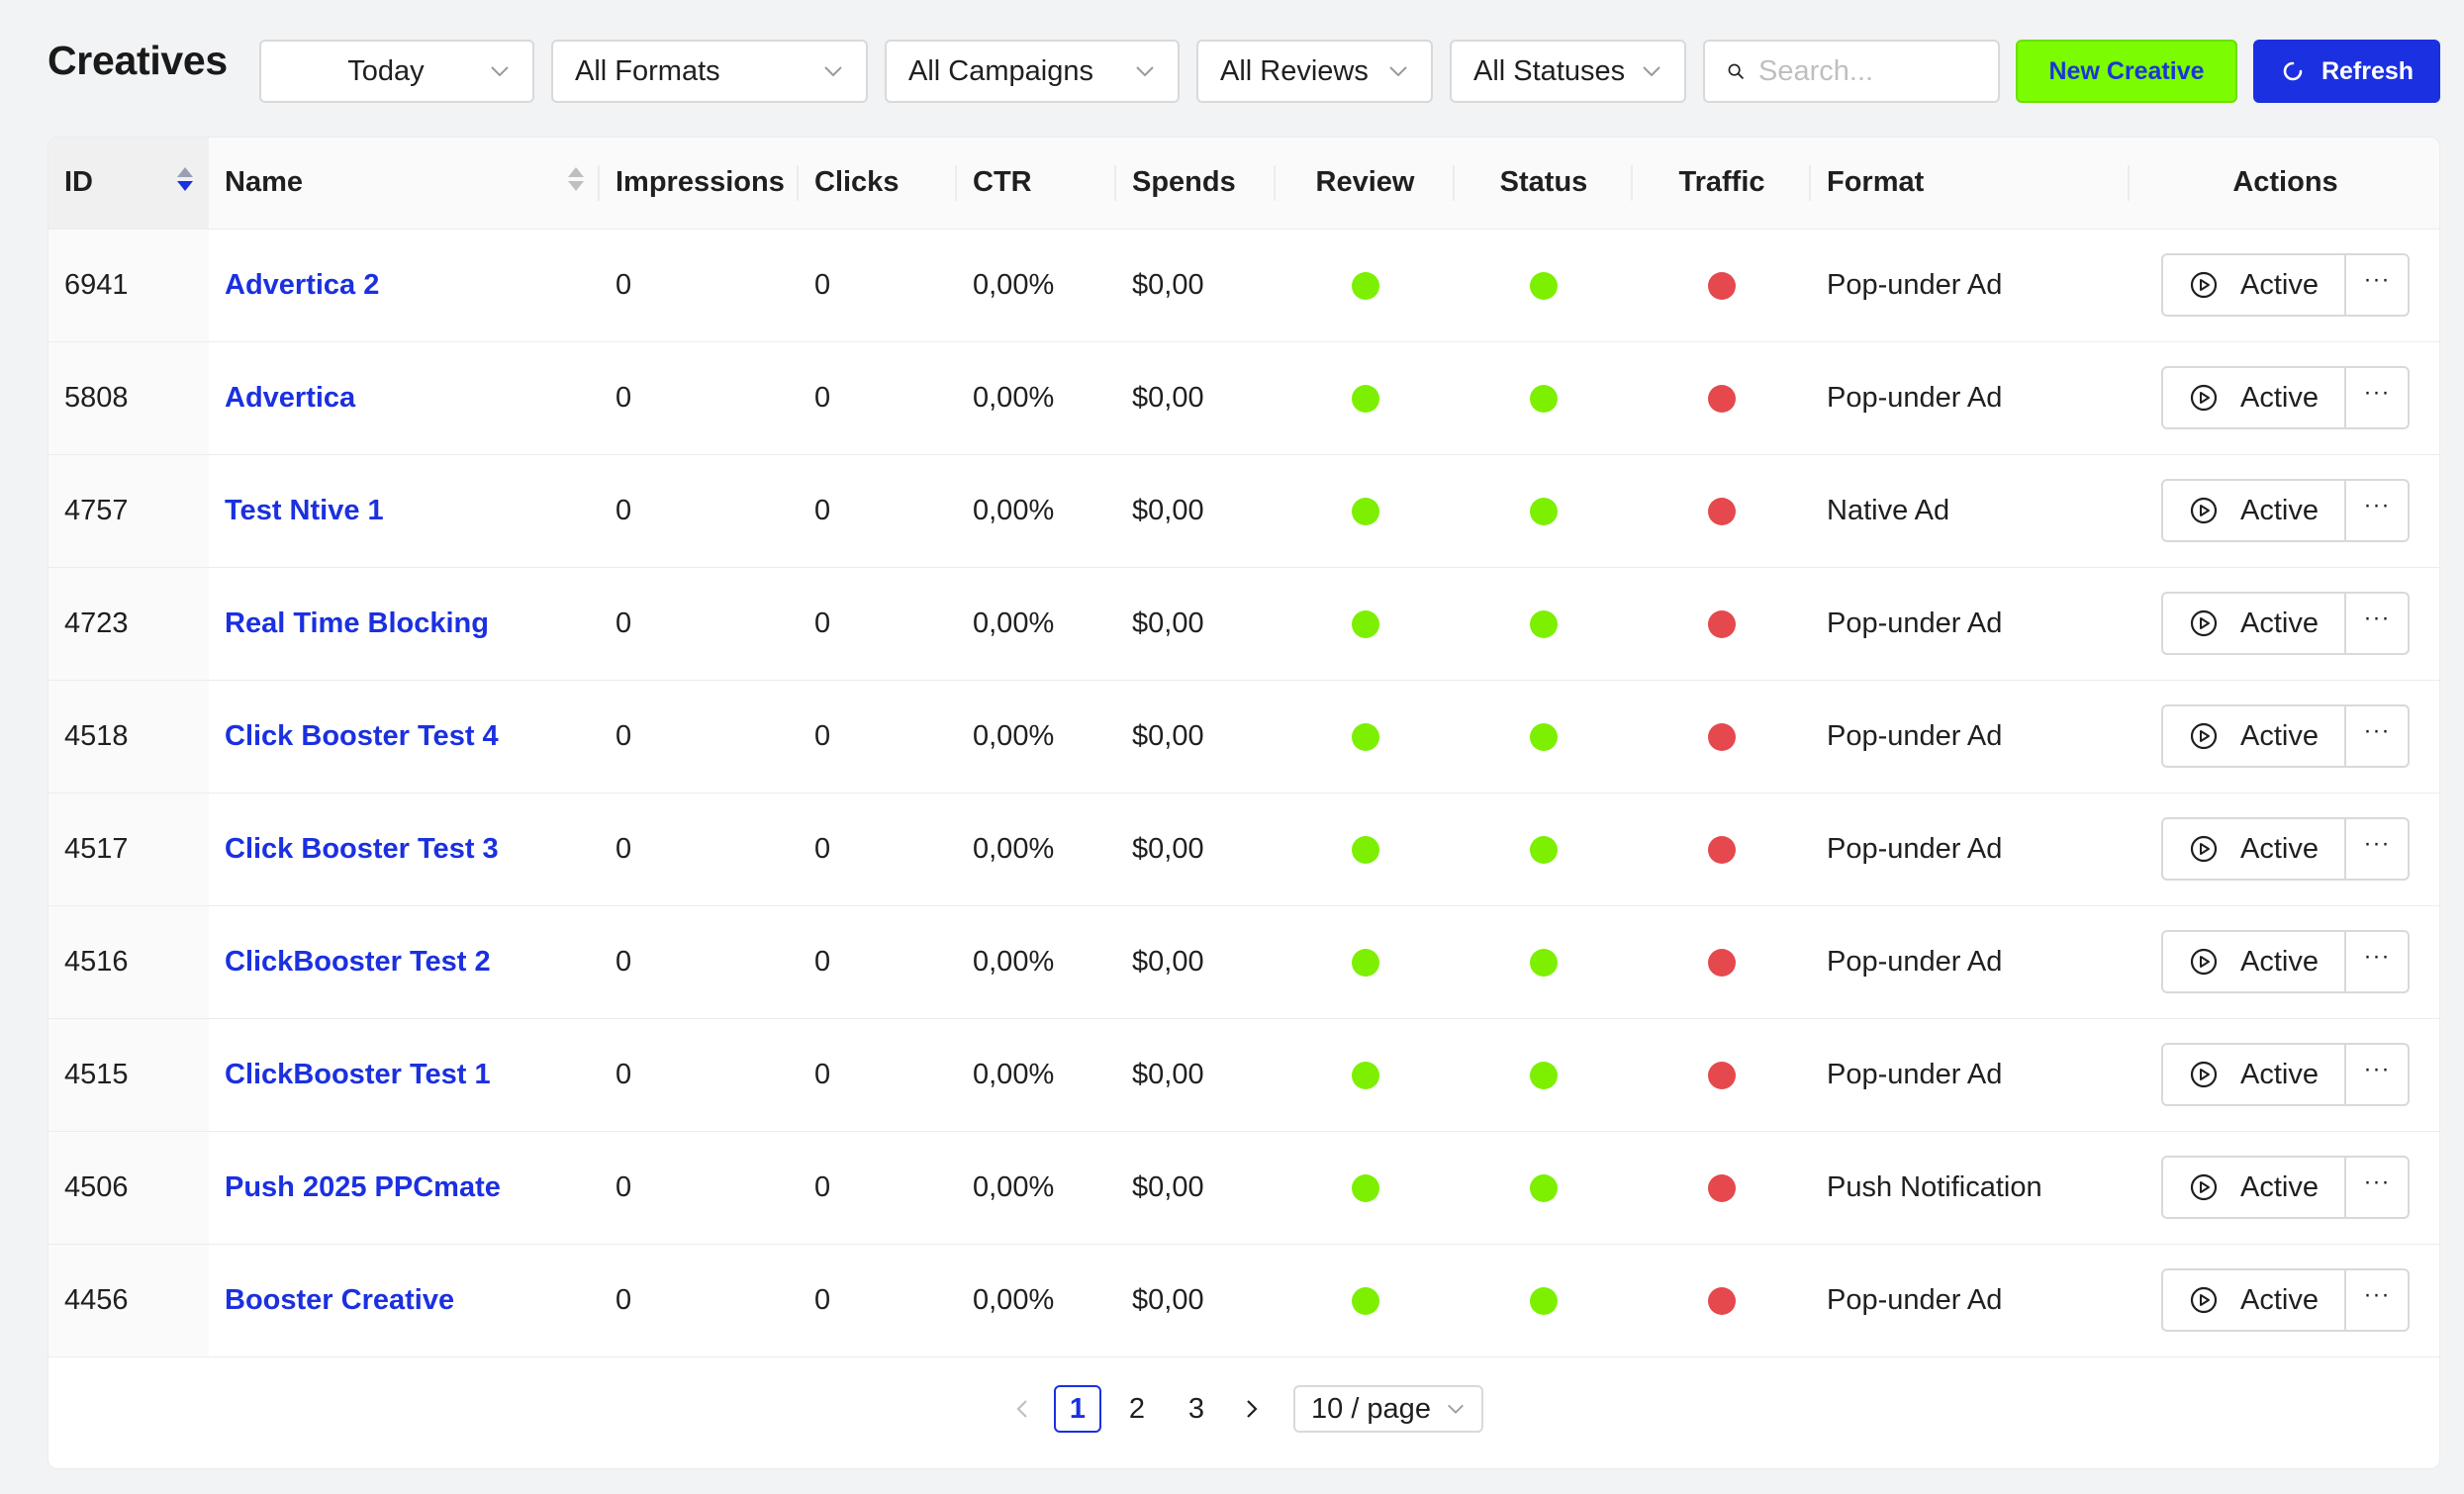  What do you see at coordinates (2284, 184) in the screenshot?
I see `column-header-actions: Actions` at bounding box center [2284, 184].